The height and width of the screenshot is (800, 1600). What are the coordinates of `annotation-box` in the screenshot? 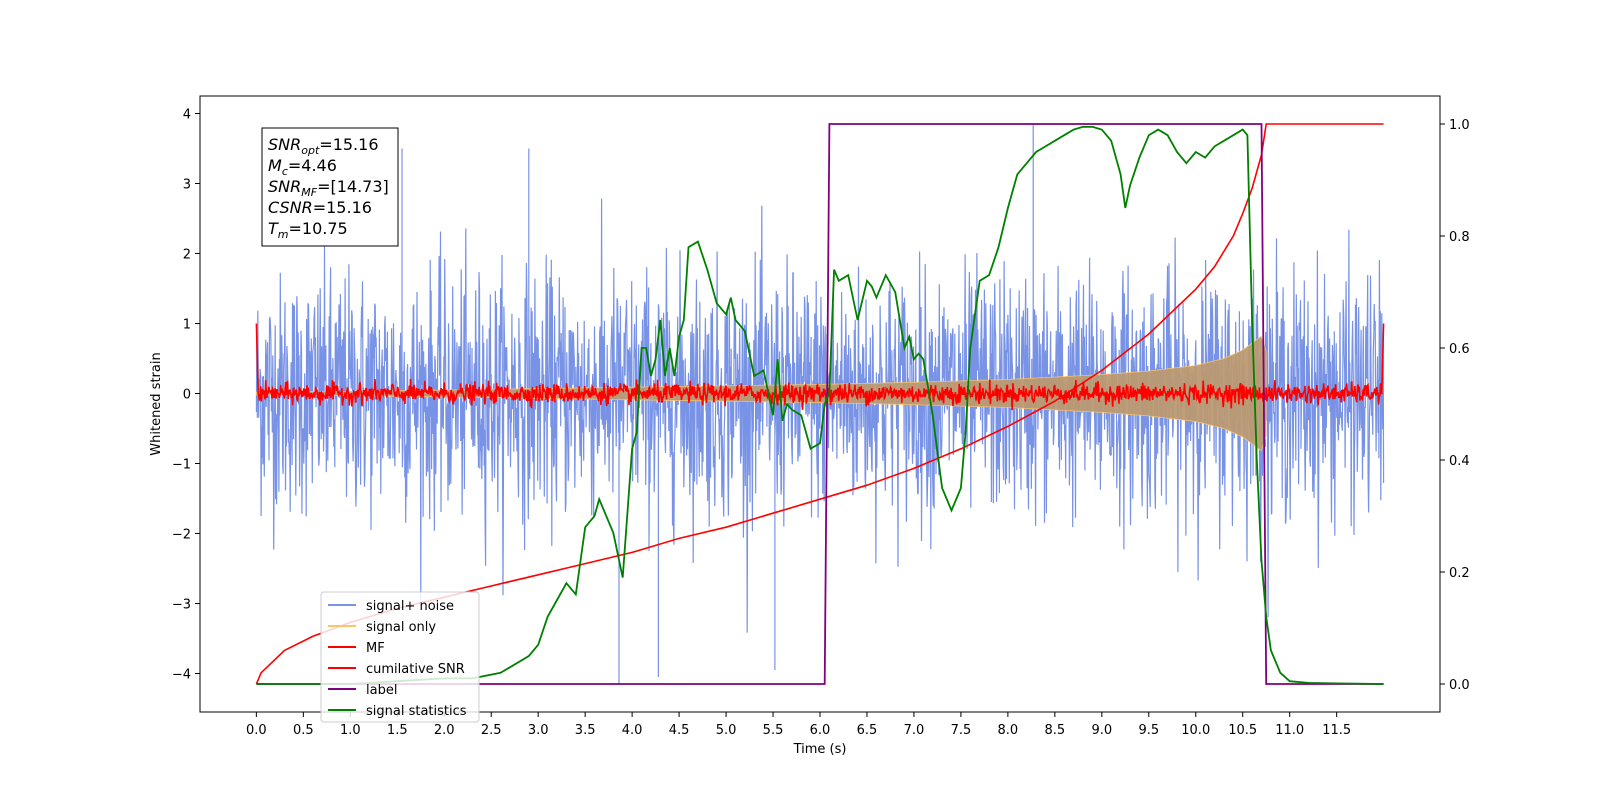 It's located at (330, 187).